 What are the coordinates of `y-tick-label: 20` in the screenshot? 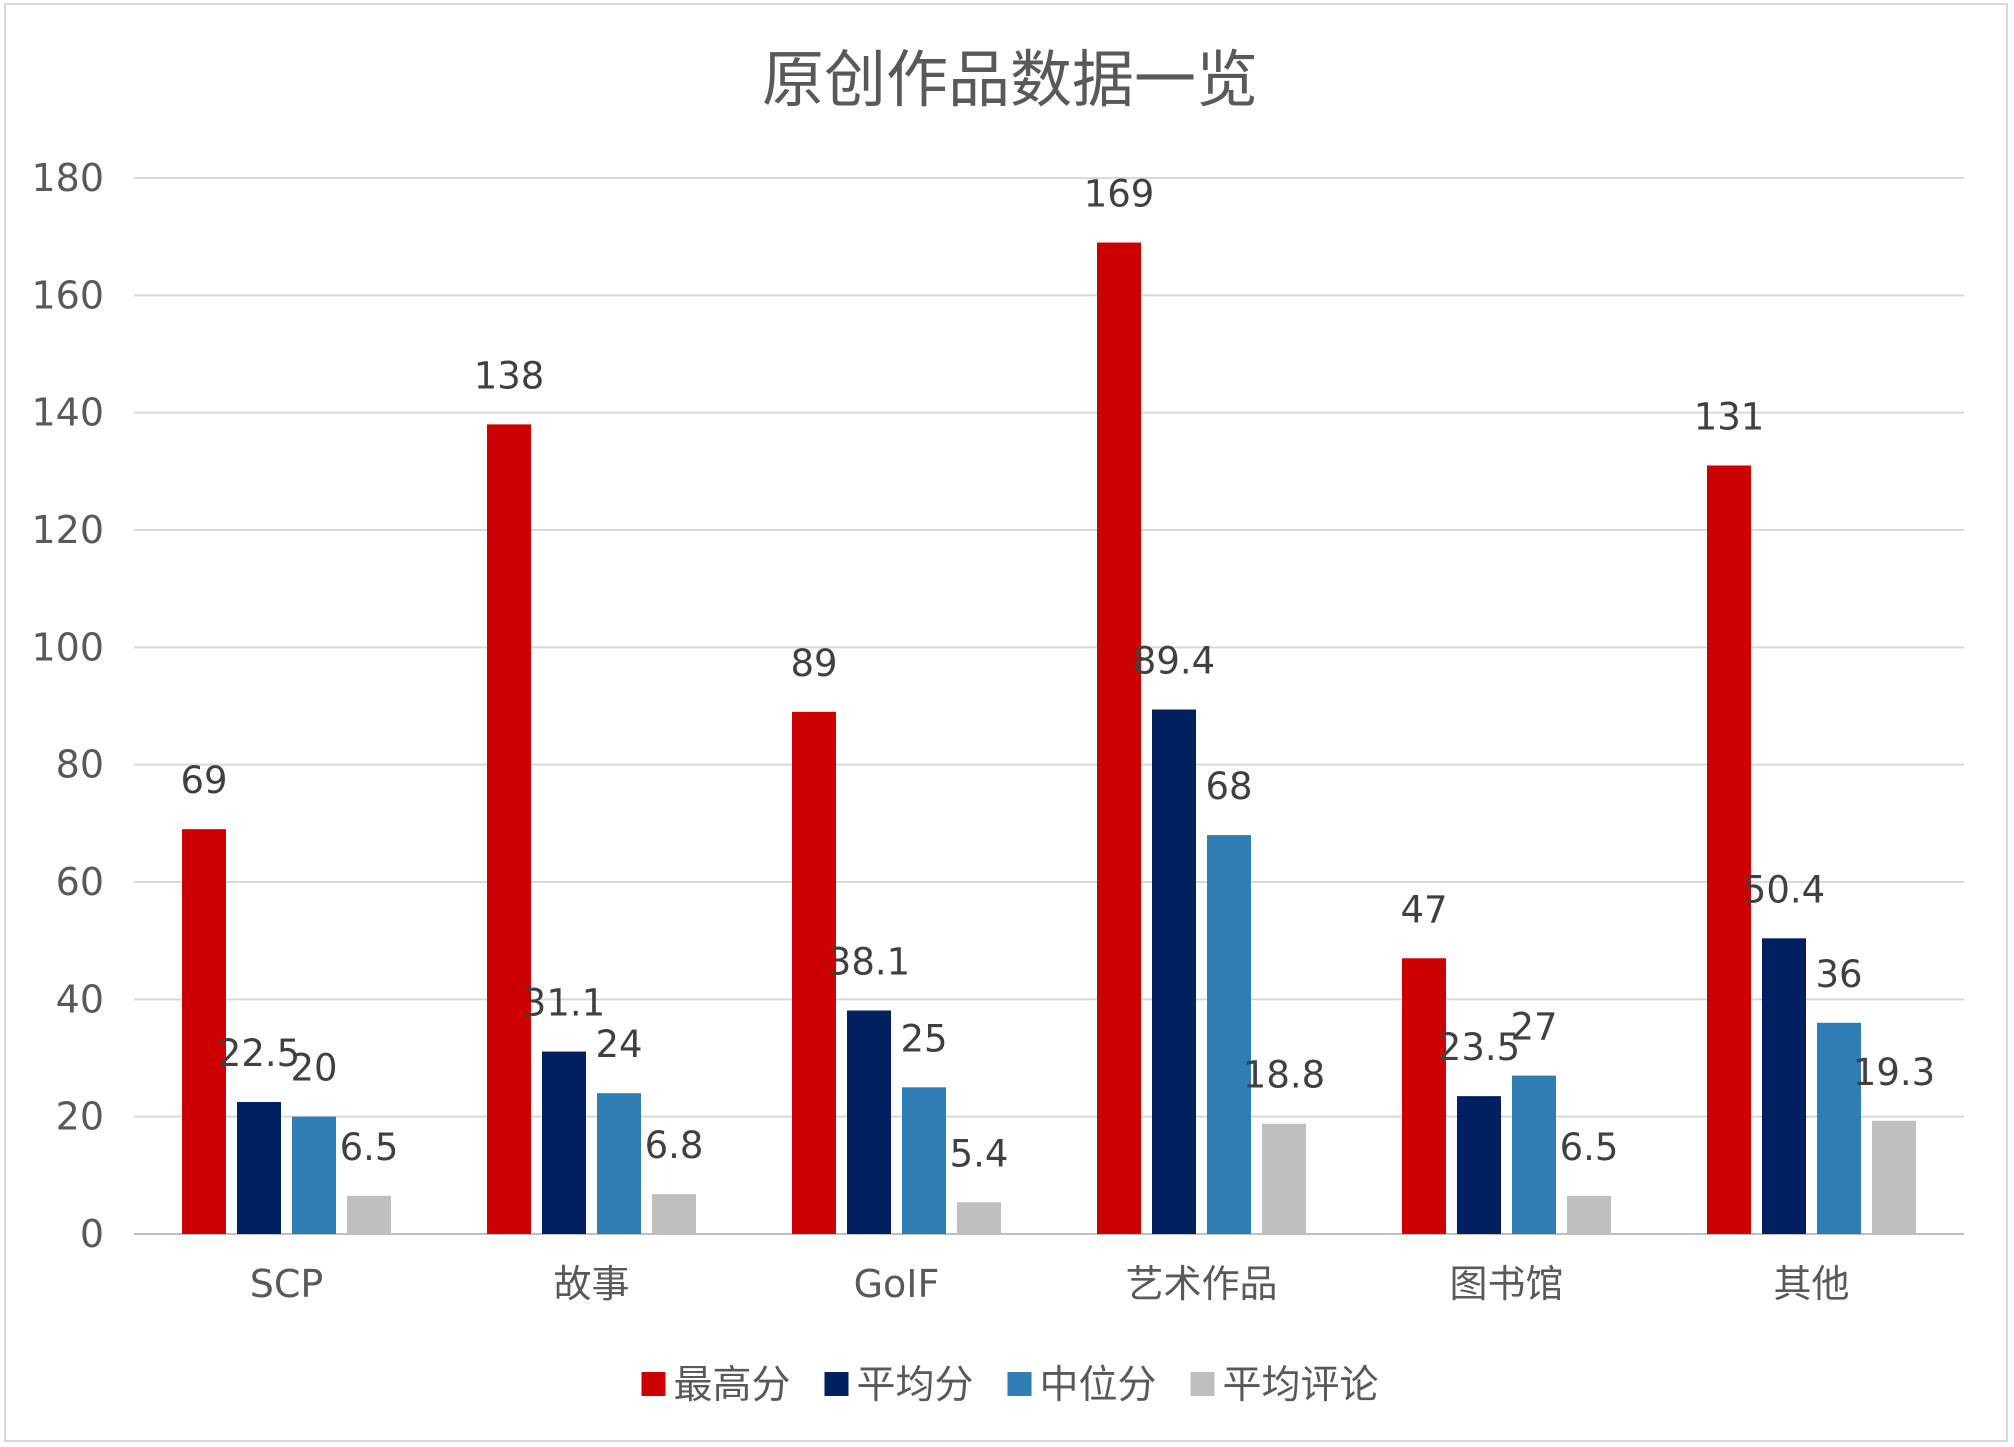 It's located at (80, 1117).